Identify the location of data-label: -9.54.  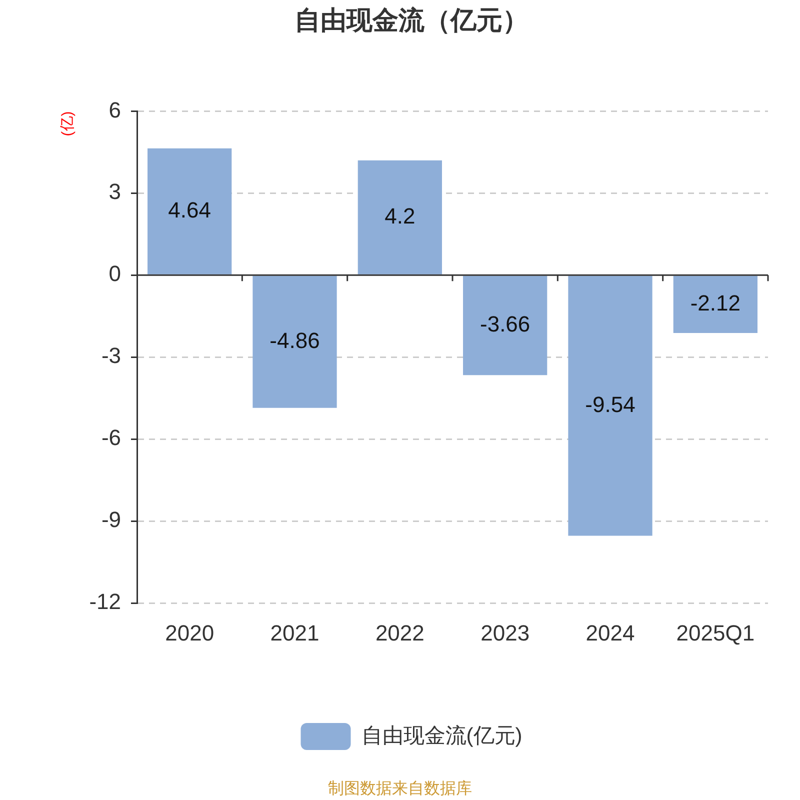
(610, 404).